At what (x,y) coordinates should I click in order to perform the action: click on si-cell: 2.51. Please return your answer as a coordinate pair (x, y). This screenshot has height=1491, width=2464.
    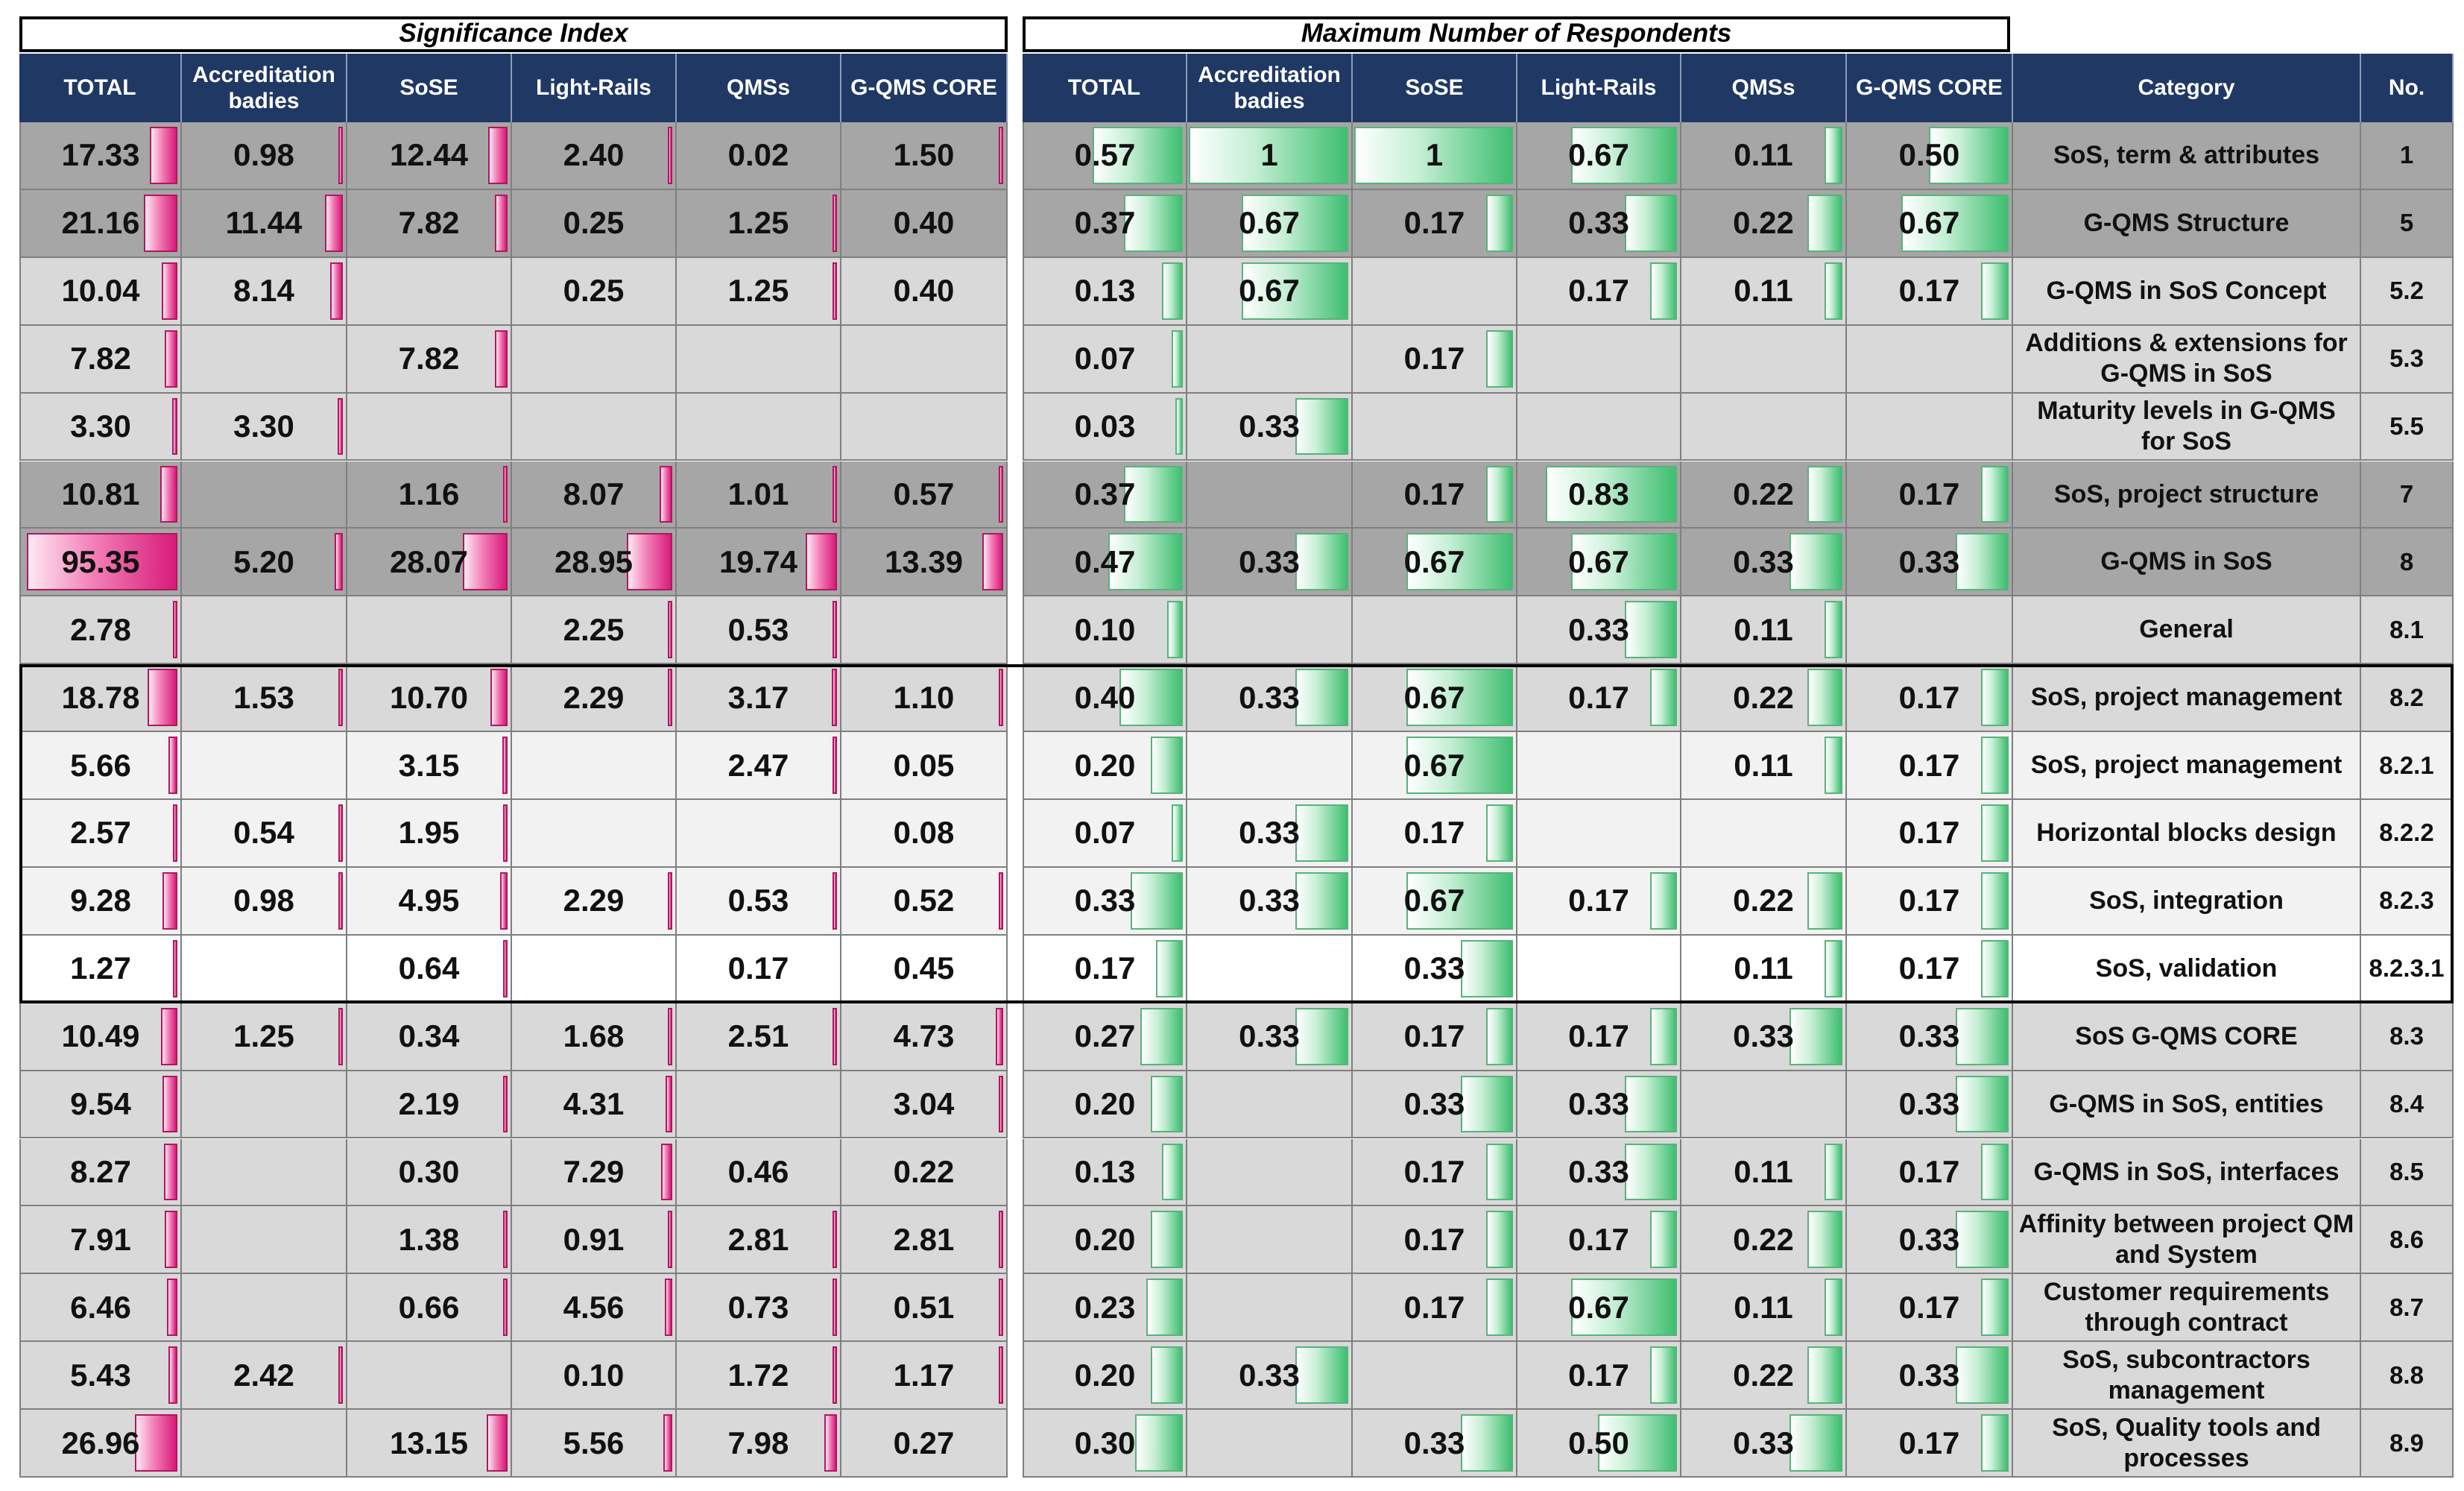
    Looking at the image, I should click on (759, 1037).